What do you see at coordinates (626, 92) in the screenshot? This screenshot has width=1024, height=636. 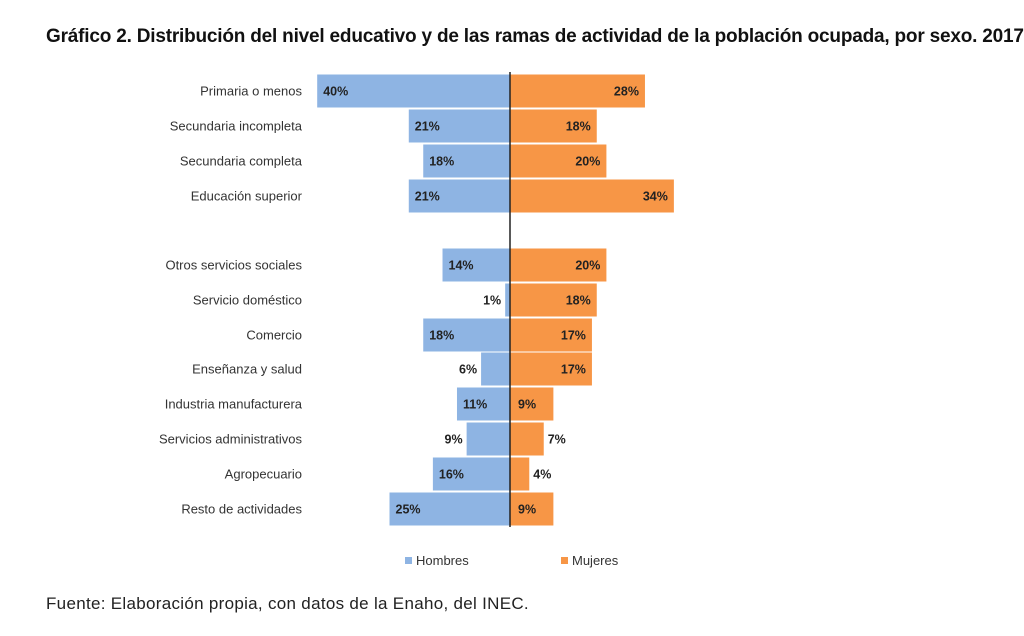 I see `value-label-mujeres: 28%` at bounding box center [626, 92].